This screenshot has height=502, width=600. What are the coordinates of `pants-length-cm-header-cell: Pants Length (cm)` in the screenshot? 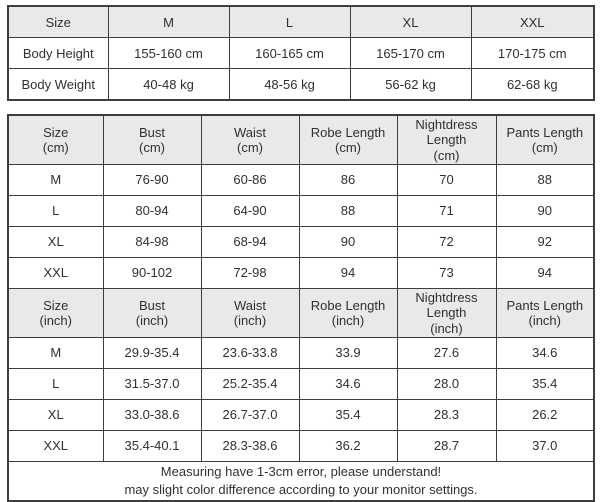 It's located at (545, 139).